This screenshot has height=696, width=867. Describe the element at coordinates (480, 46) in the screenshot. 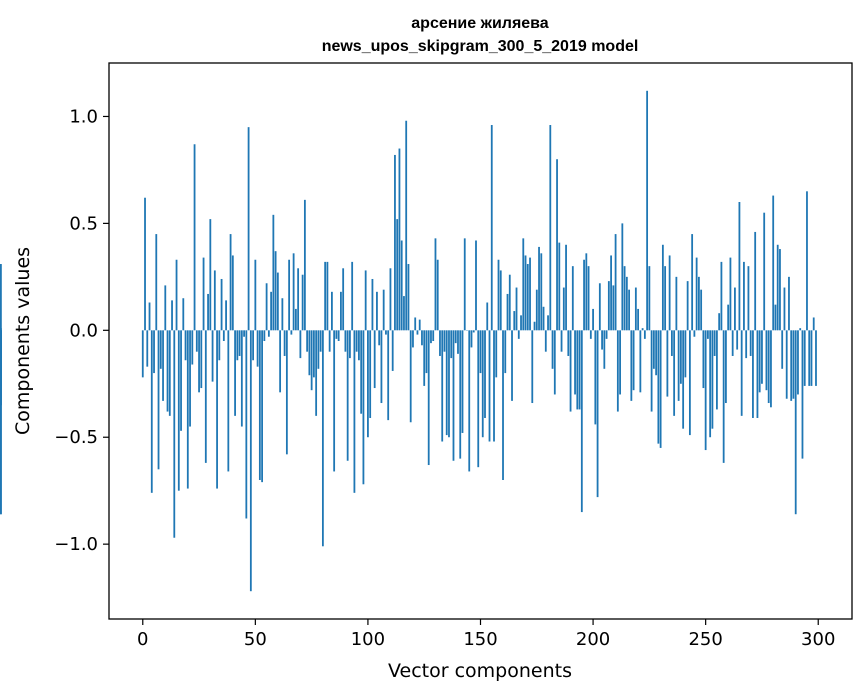

I see `chart-subtitle: news_upos_skipgram_300_5_2019 model` at that location.